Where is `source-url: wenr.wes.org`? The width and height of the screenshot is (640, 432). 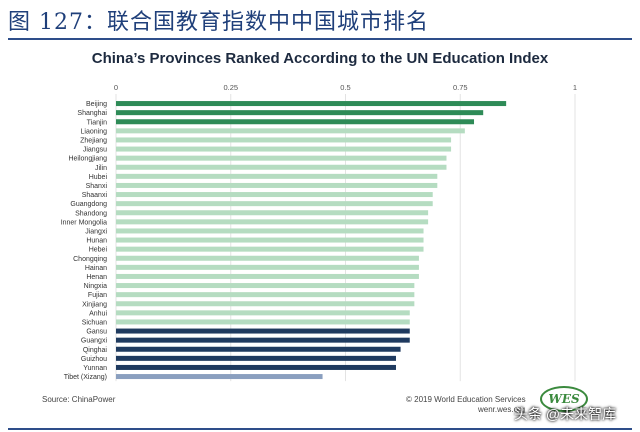
source-url: wenr.wes.org is located at coordinates (502, 409).